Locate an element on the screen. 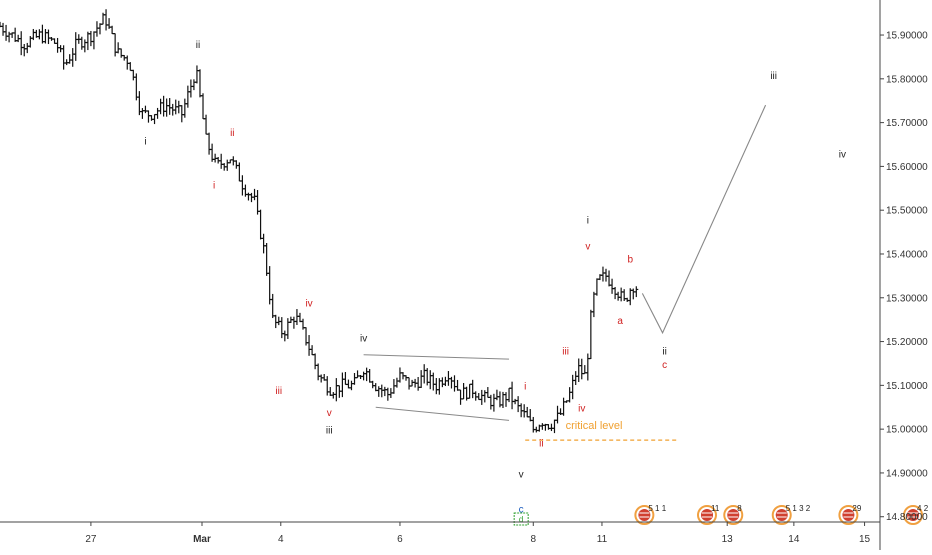  wave-label: iv is located at coordinates (308, 304).